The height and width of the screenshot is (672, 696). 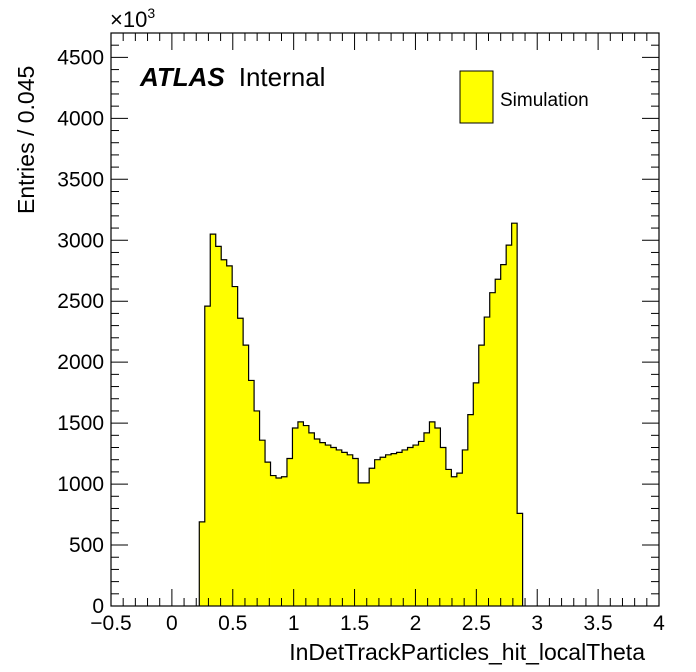 I want to click on legend-swatch, so click(x=476, y=97).